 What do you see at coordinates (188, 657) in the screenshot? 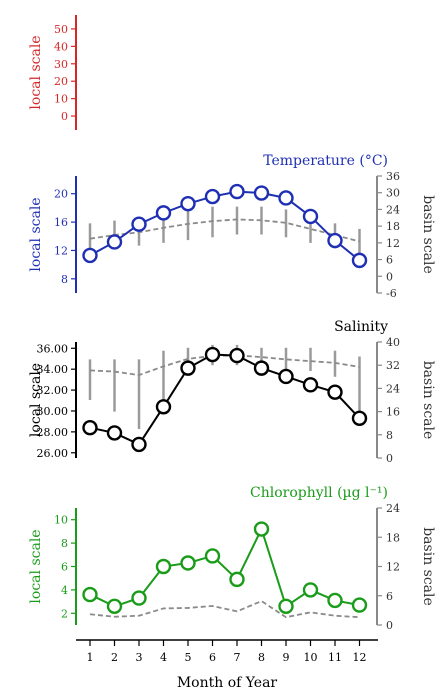
I see `x-tick-label: 5` at bounding box center [188, 657].